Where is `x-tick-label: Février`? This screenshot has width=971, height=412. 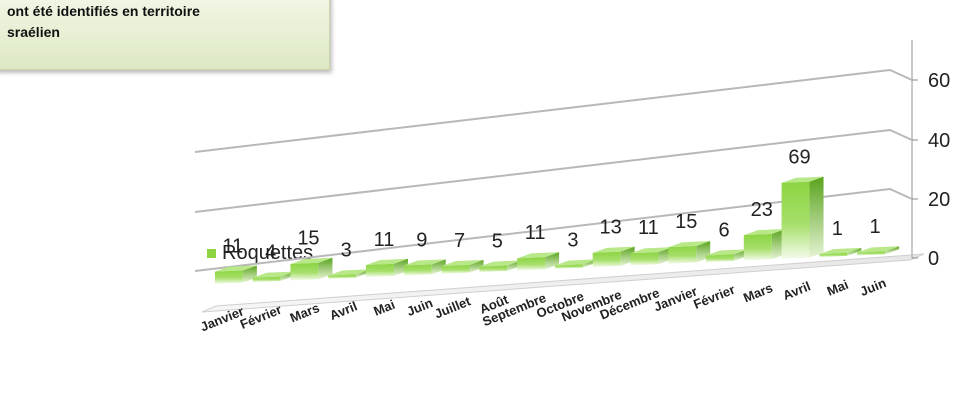 x-tick-label: Février is located at coordinates (714, 297).